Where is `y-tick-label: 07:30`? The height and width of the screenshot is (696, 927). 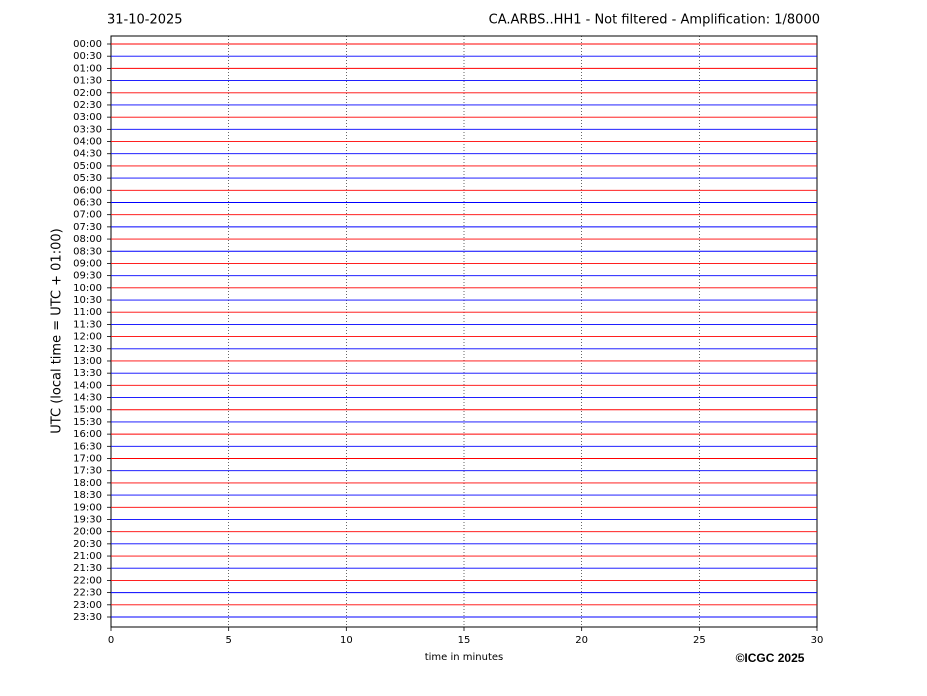
y-tick-label: 07:30 is located at coordinates (87, 227).